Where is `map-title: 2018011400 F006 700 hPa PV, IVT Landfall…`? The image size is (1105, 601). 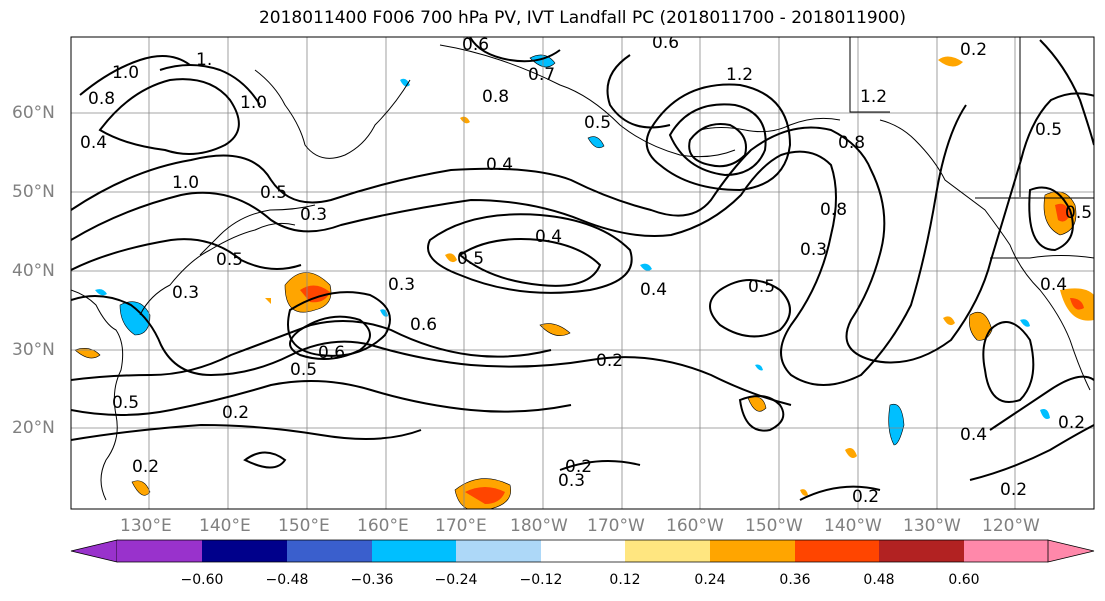
map-title: 2018011400 F006 700 hPa PV, IVT Landfall… is located at coordinates (582, 18).